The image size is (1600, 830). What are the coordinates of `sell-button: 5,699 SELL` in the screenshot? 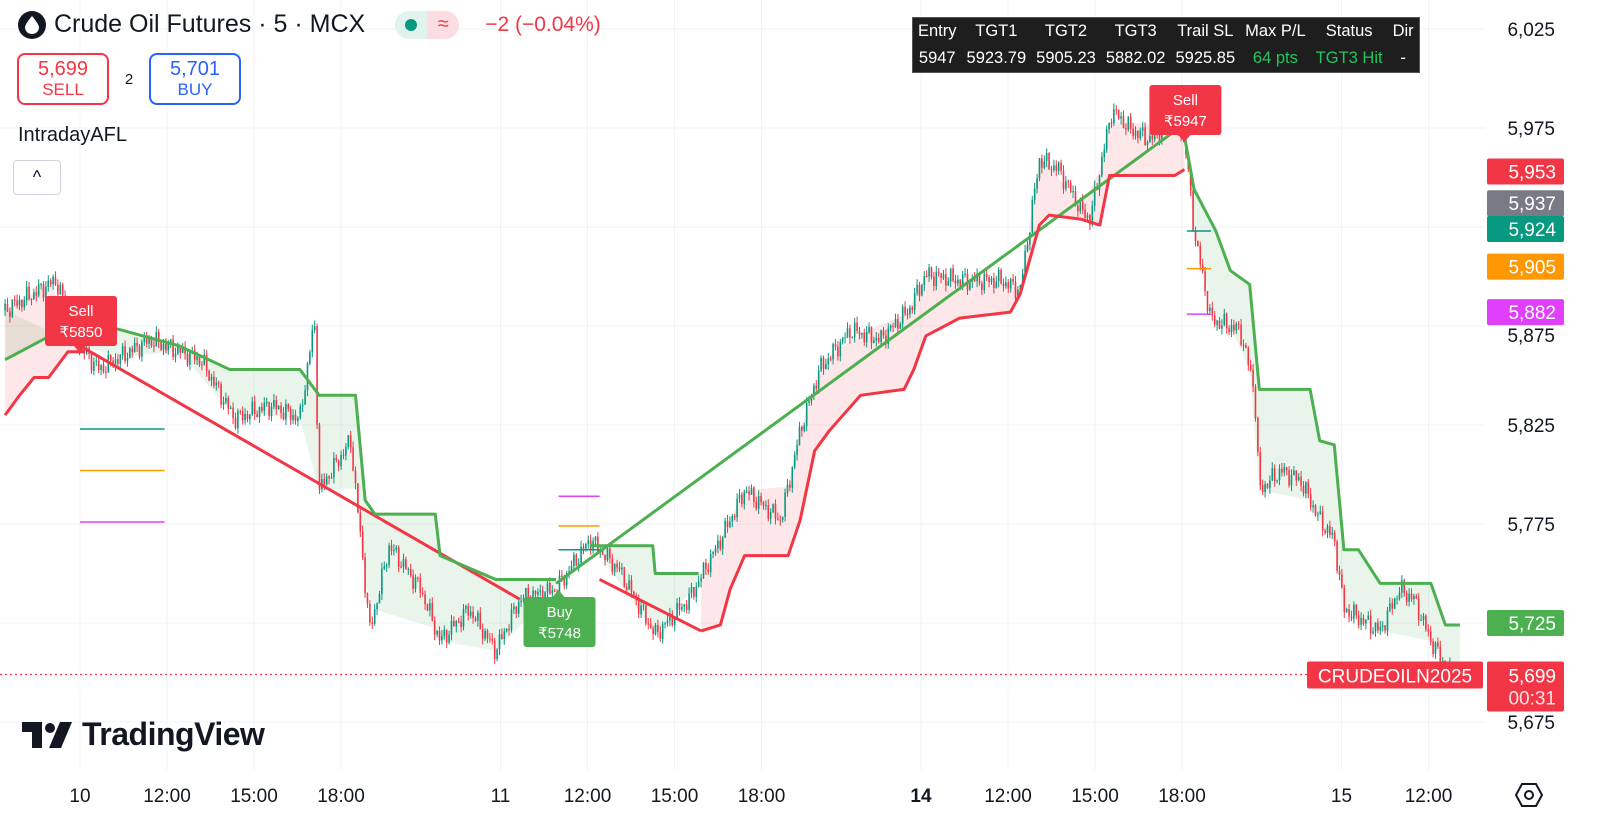 It's located at (63, 79).